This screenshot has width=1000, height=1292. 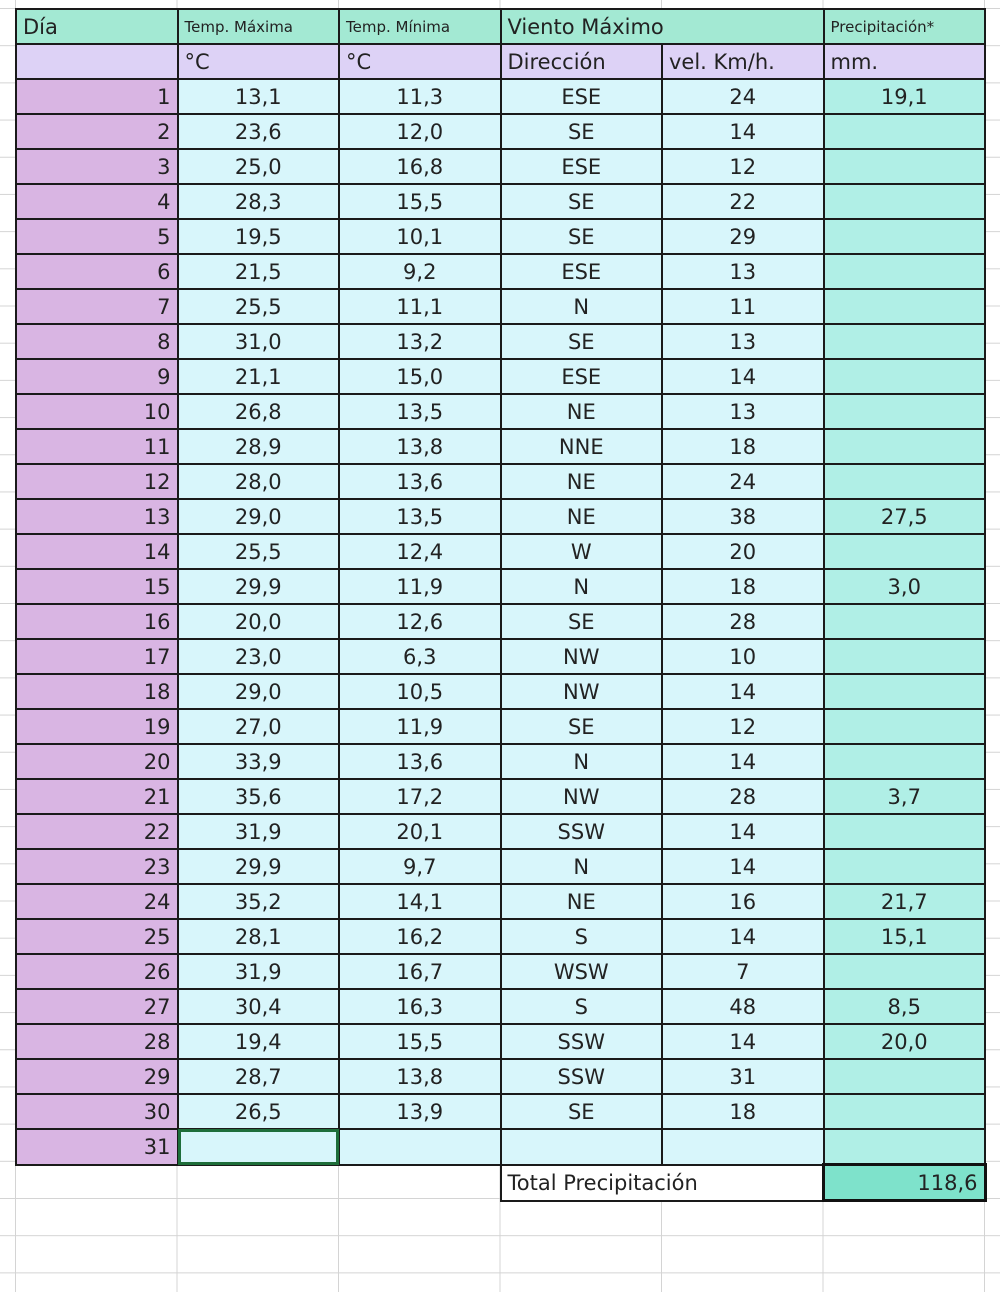 What do you see at coordinates (97, 306) in the screenshot?
I see `cell-day: 7` at bounding box center [97, 306].